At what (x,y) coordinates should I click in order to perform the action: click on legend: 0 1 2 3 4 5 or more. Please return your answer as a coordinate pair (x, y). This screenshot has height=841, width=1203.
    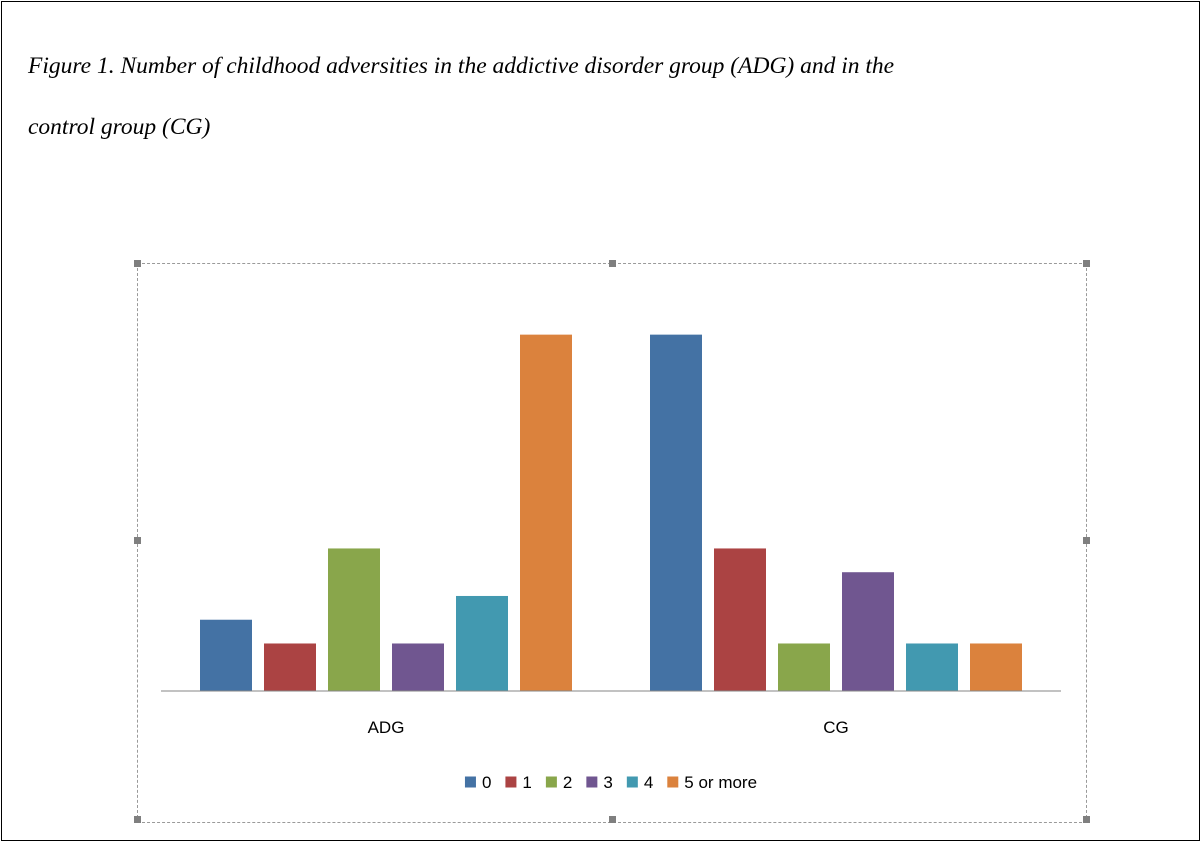
    Looking at the image, I should click on (610, 782).